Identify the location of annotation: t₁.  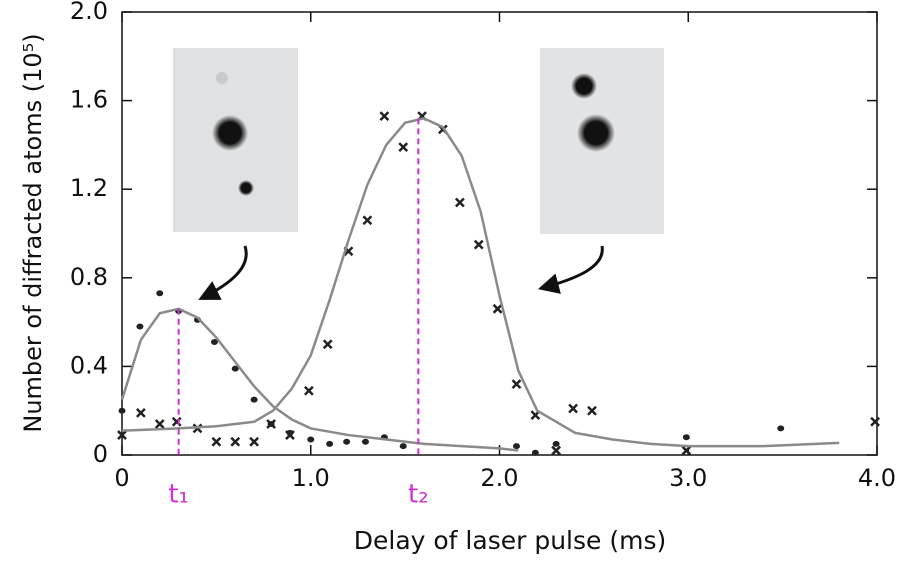
(178, 495).